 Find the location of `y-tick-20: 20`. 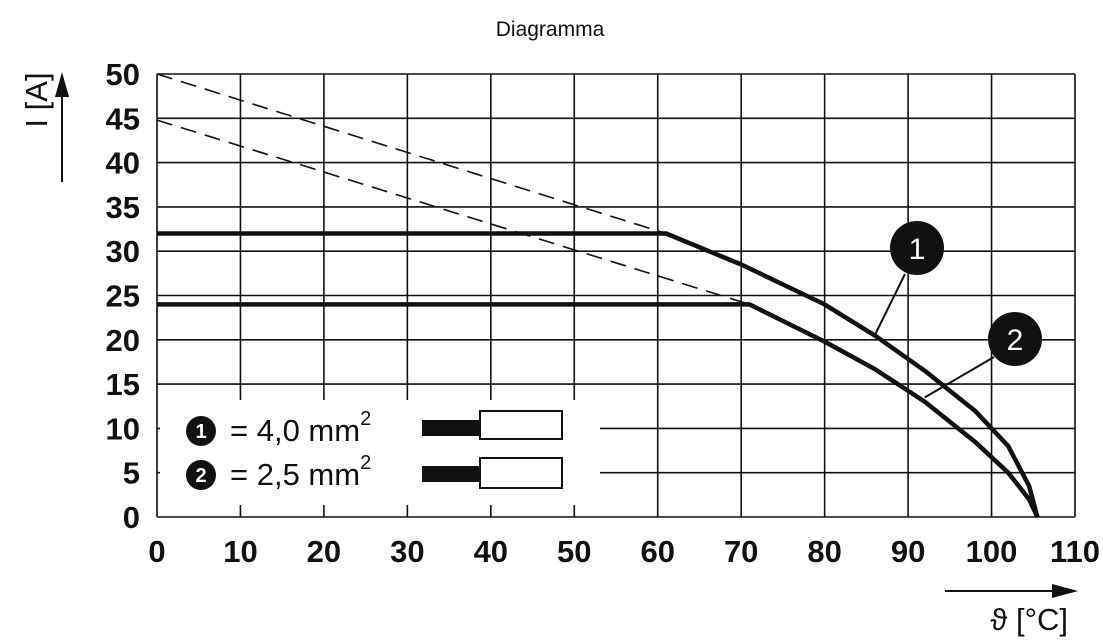

y-tick-20: 20 is located at coordinates (123, 340).